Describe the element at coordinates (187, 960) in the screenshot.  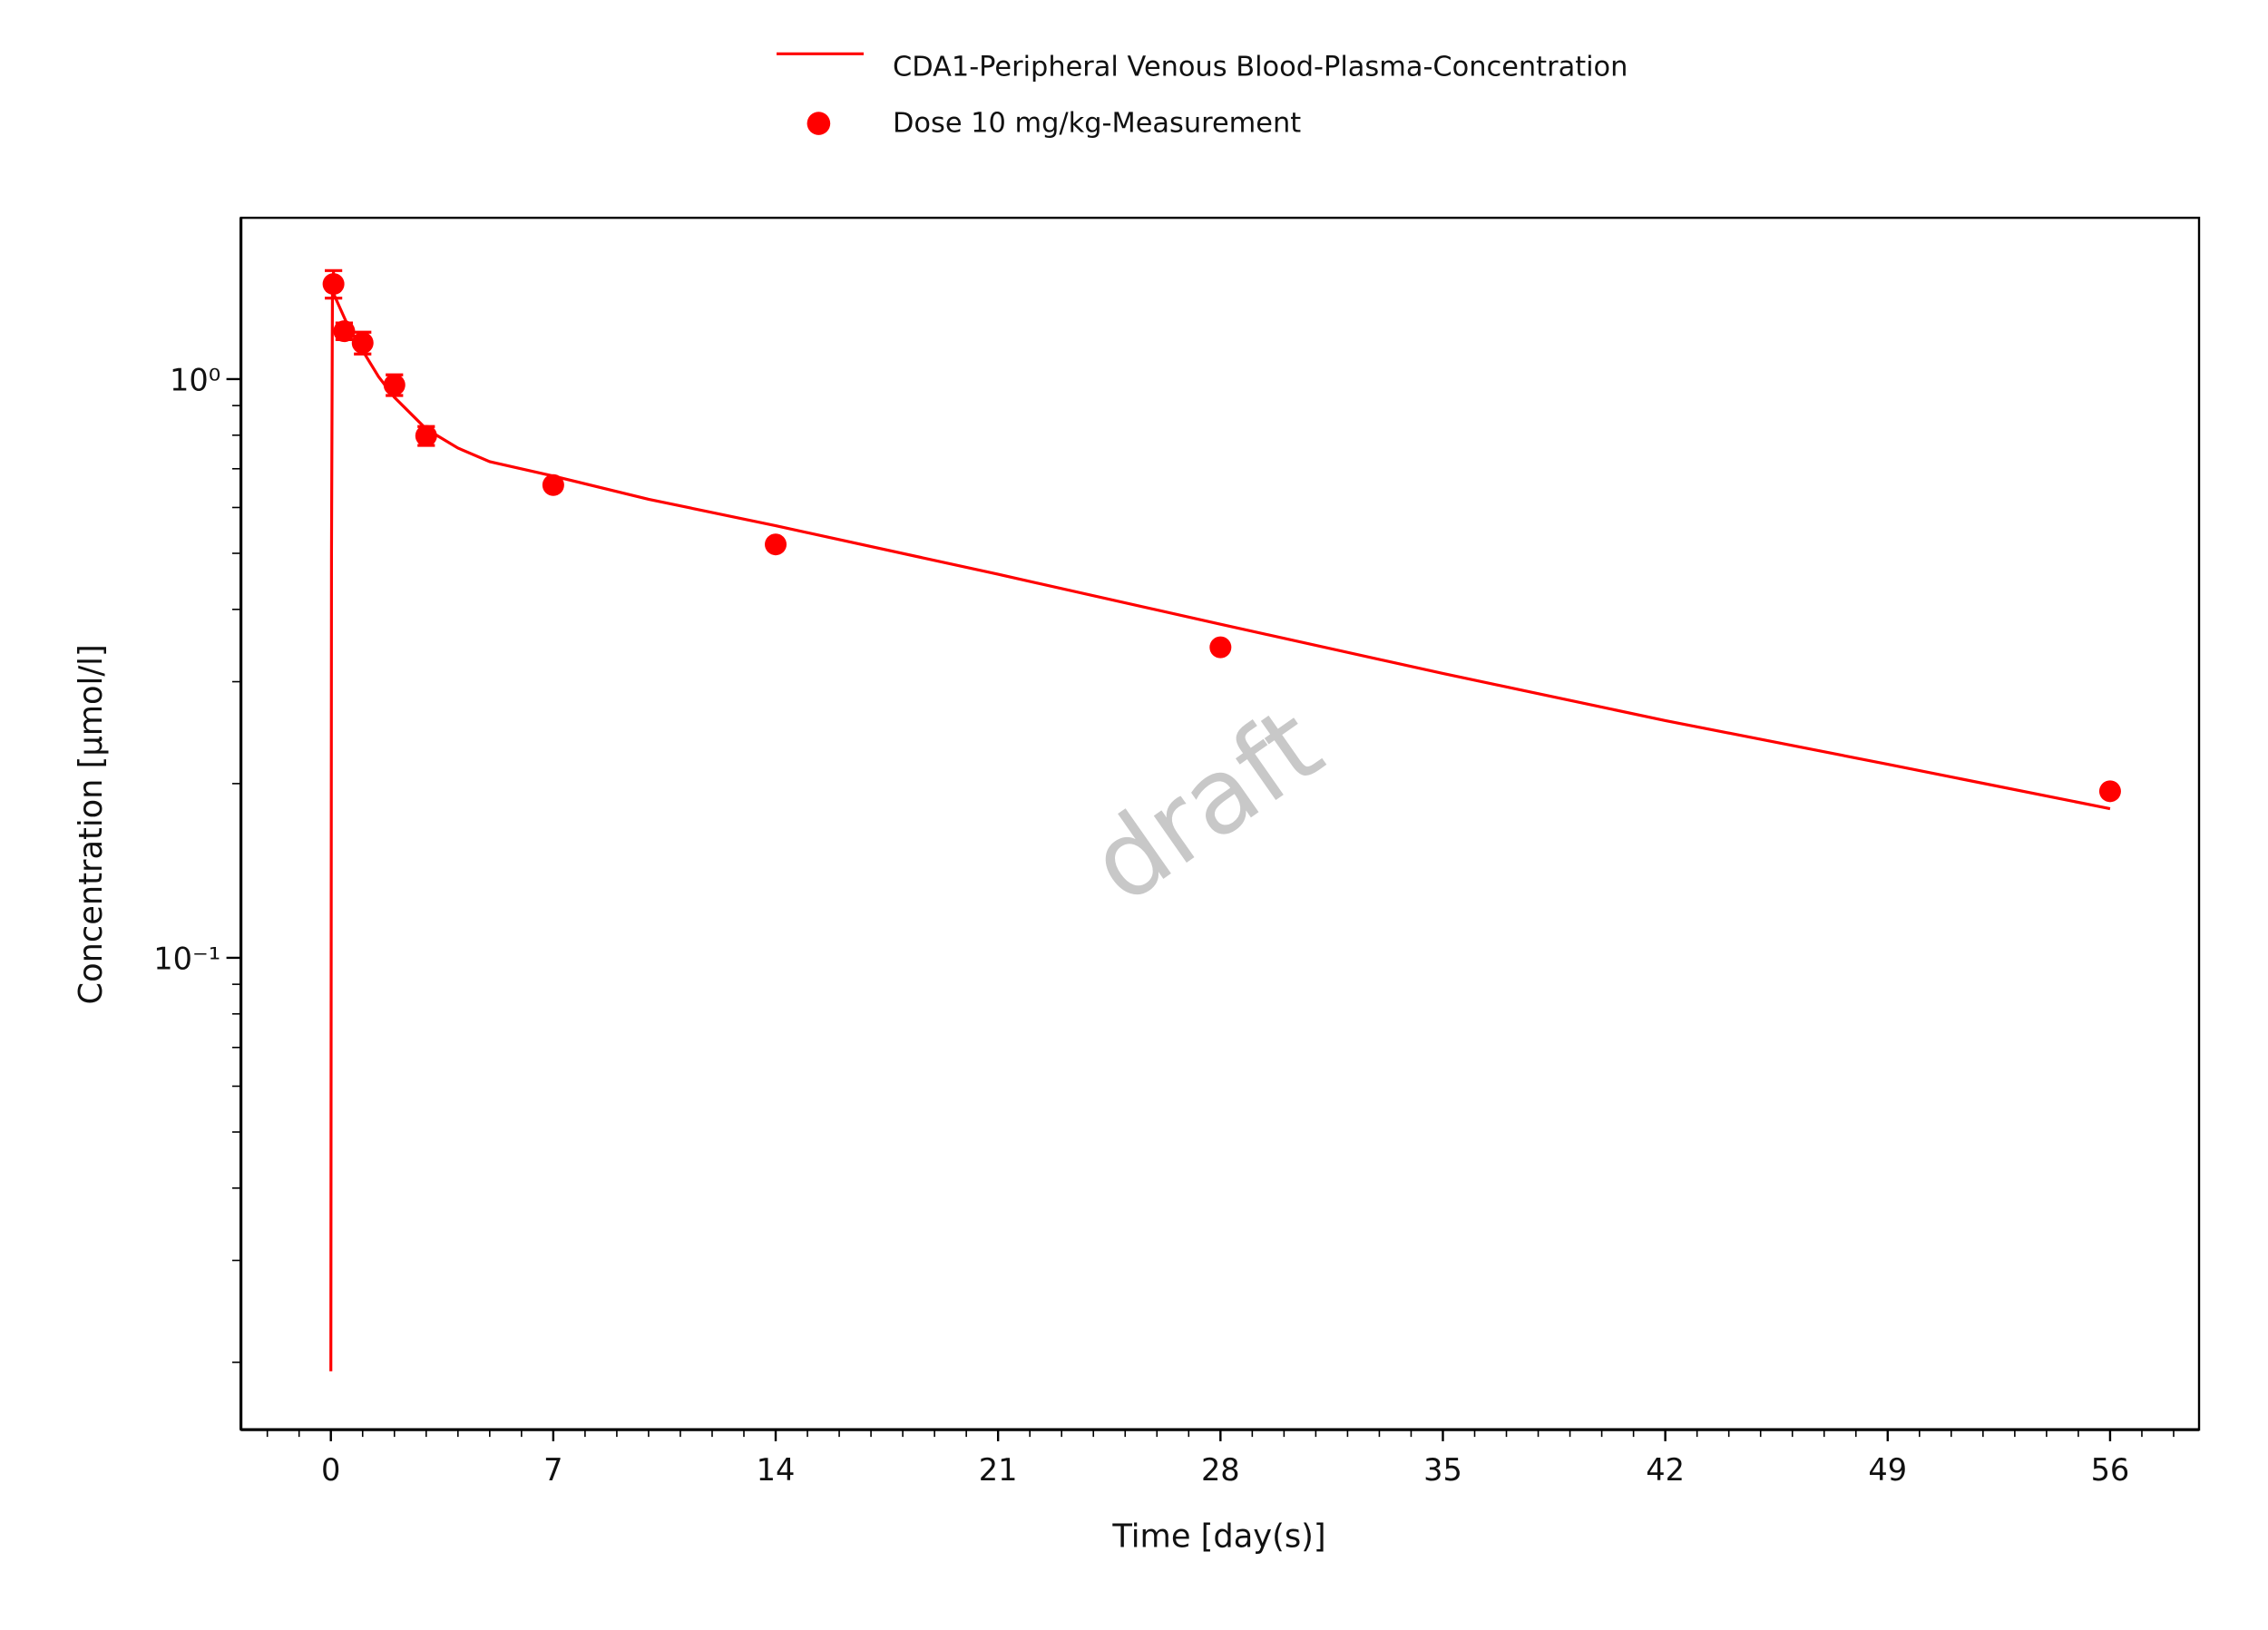
I see `y-tick-label: 10⁻¹` at that location.